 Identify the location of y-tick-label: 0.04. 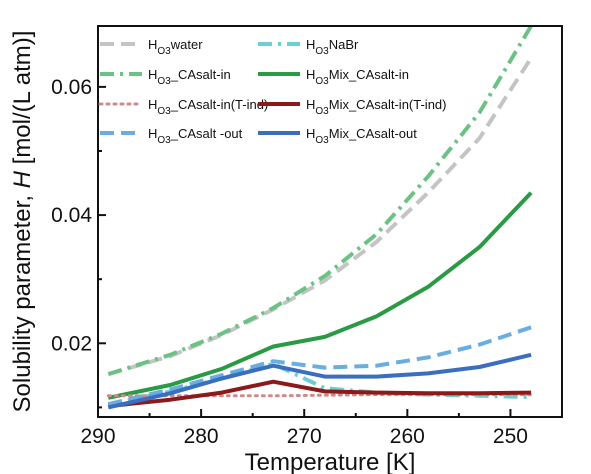
(71, 215).